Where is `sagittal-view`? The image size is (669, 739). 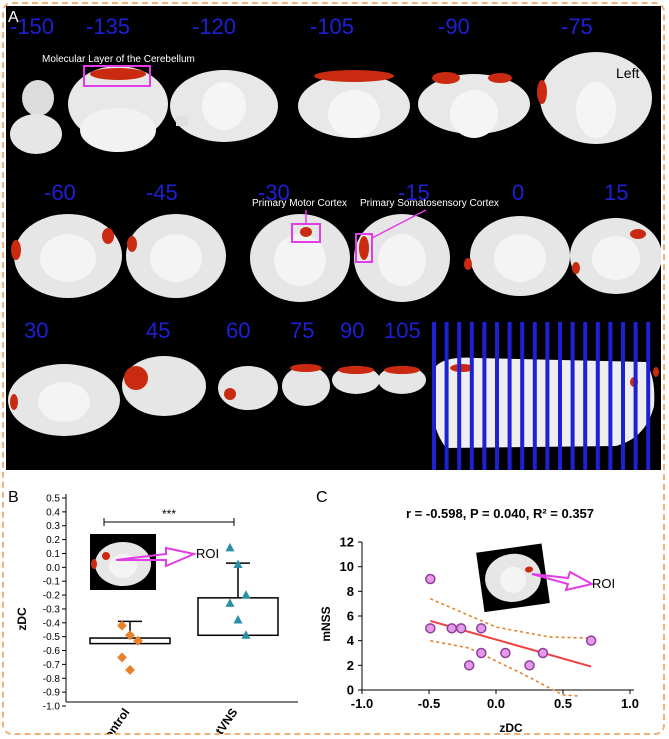 sagittal-view is located at coordinates (545, 396).